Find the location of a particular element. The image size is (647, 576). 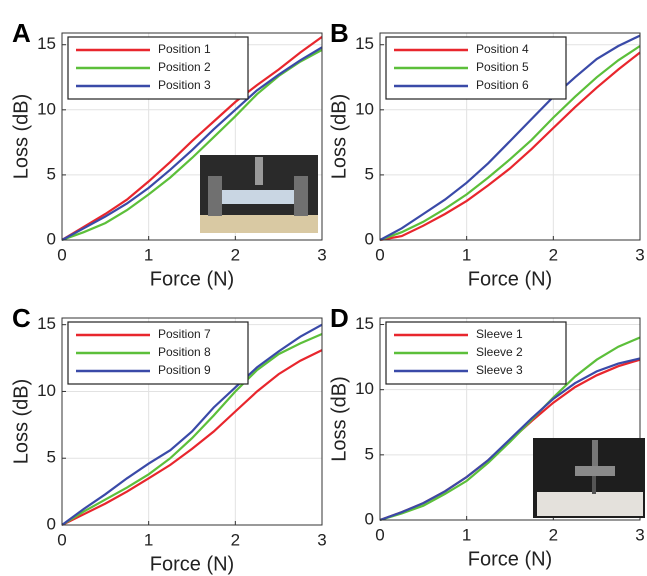

legend-label: Position 7 is located at coordinates (184, 334).